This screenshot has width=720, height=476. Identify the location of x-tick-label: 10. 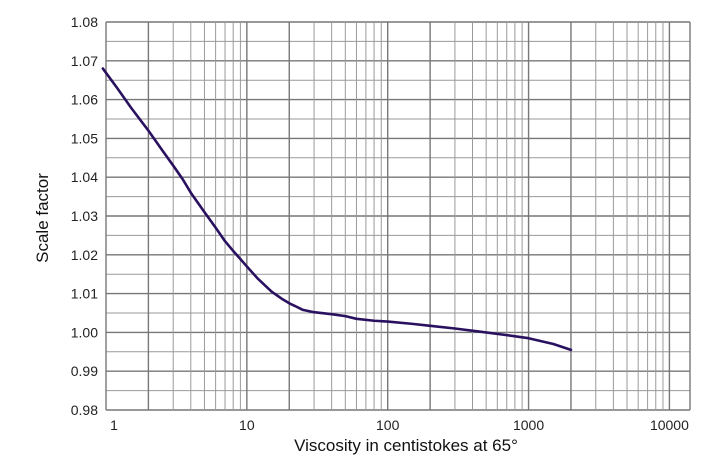
(247, 425).